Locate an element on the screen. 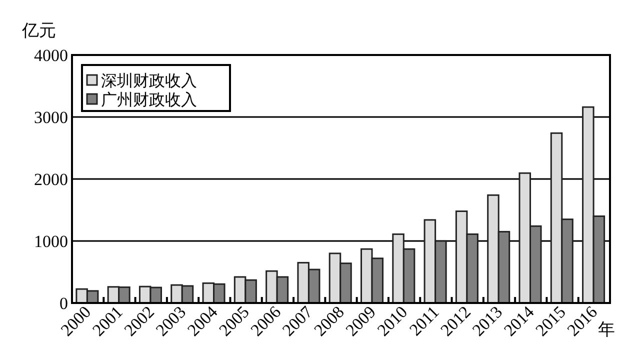  y-tick-label: 3000 is located at coordinates (51, 117).